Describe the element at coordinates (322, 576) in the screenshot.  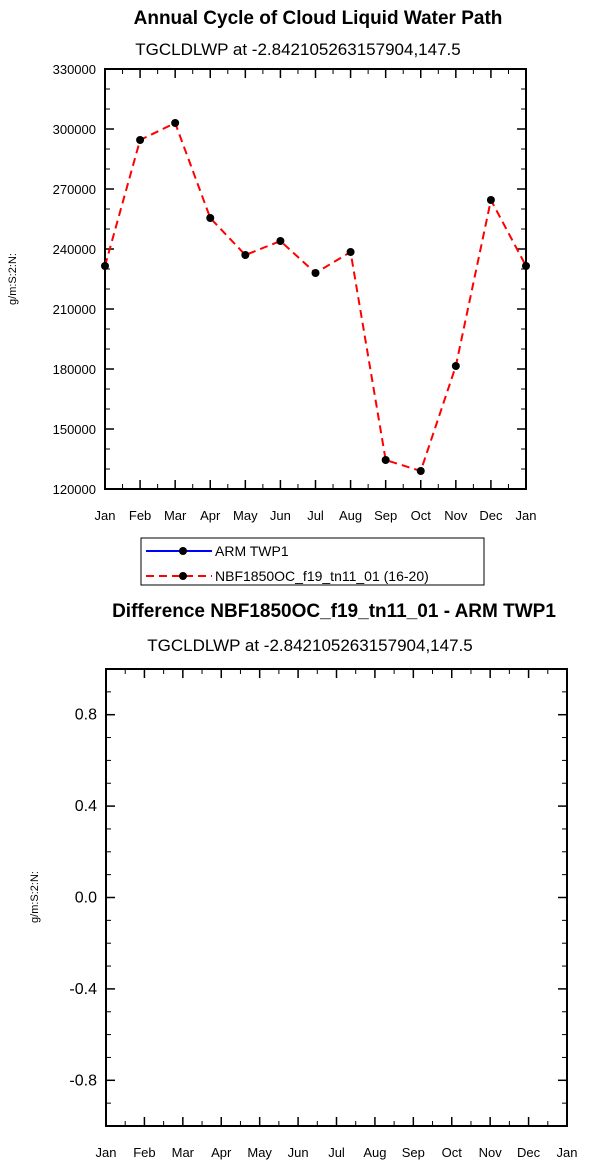
I see `legend-label-model: NBF1850OC_f19_tn11_01 (16-20)` at that location.